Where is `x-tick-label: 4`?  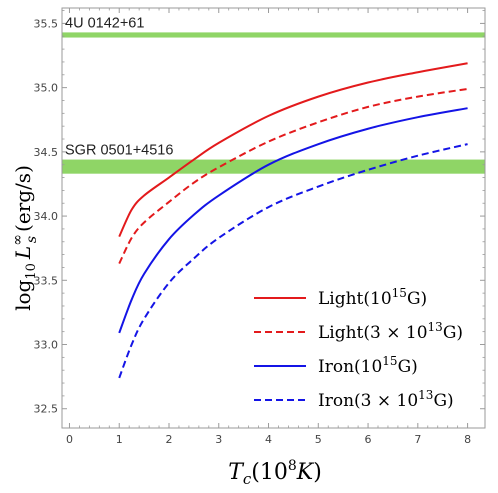
x-tick-label: 4 is located at coordinates (268, 439).